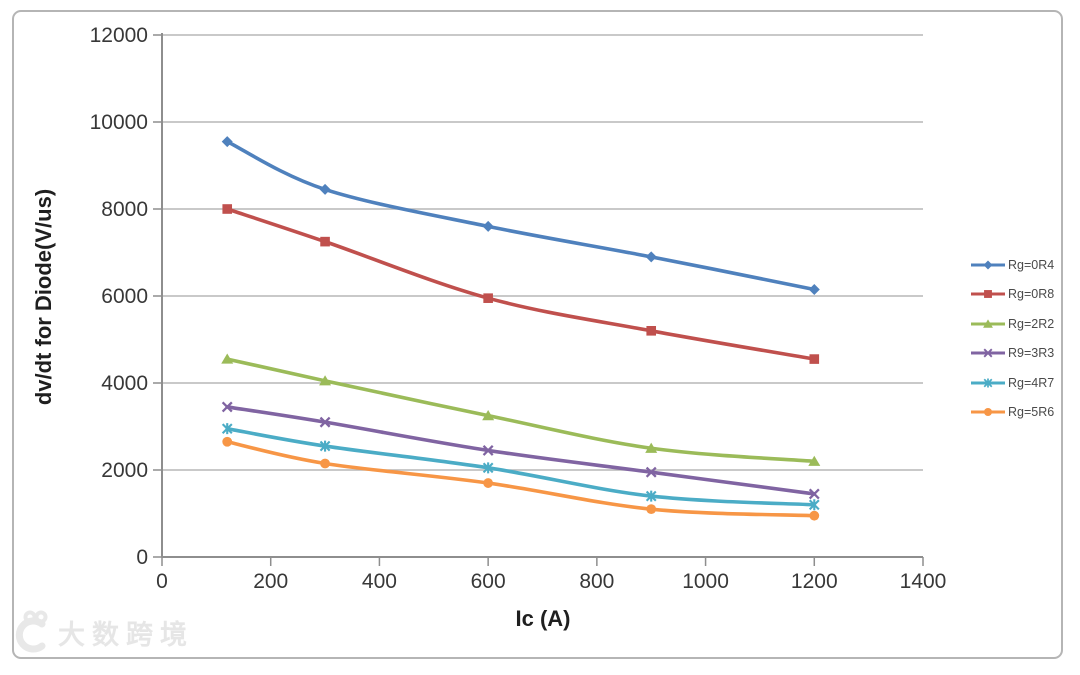 This screenshot has height=675, width=1080. What do you see at coordinates (142, 557) in the screenshot?
I see `y-tick-label: 0` at bounding box center [142, 557].